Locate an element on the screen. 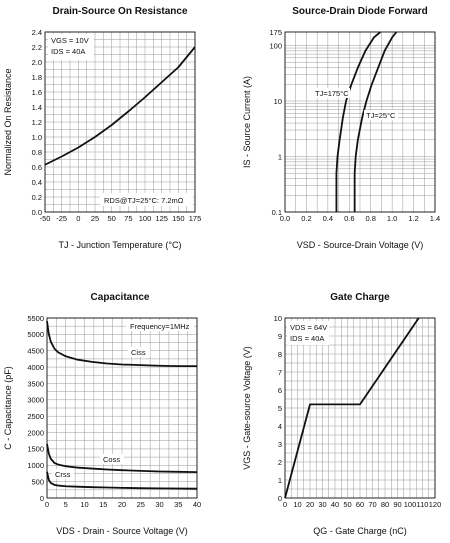  chart-capacitance-series is located at coordinates (122, 405).